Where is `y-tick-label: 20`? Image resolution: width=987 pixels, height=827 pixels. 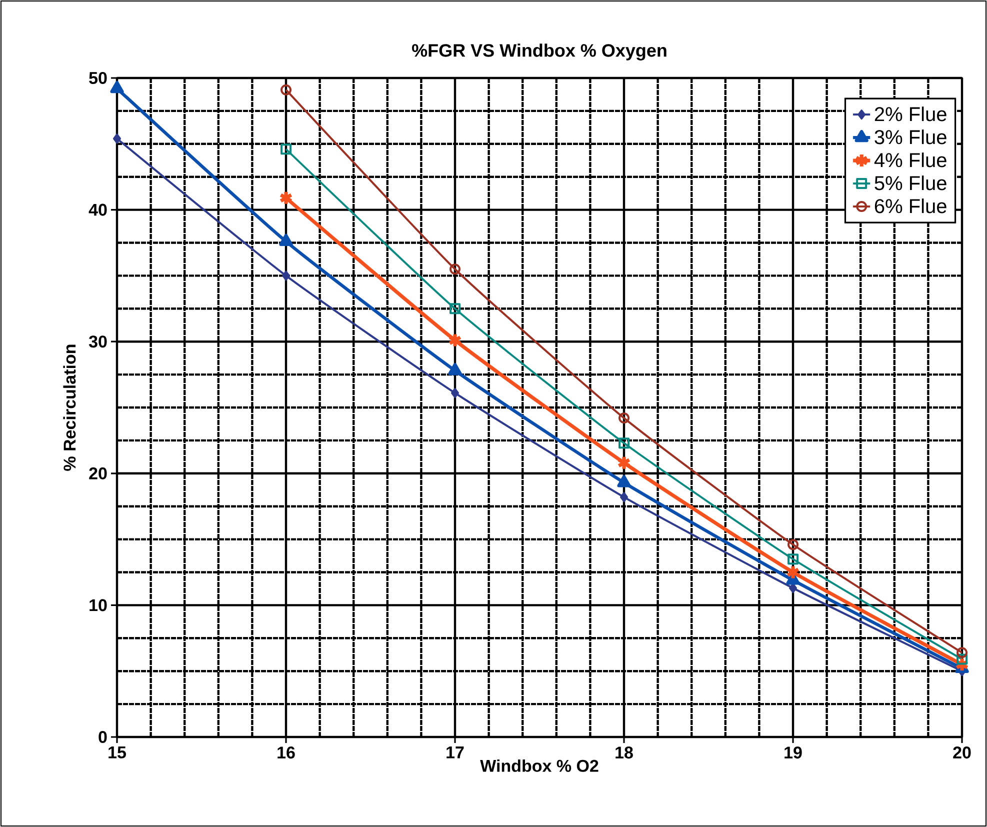 y-tick-label: 20 is located at coordinates (98, 473).